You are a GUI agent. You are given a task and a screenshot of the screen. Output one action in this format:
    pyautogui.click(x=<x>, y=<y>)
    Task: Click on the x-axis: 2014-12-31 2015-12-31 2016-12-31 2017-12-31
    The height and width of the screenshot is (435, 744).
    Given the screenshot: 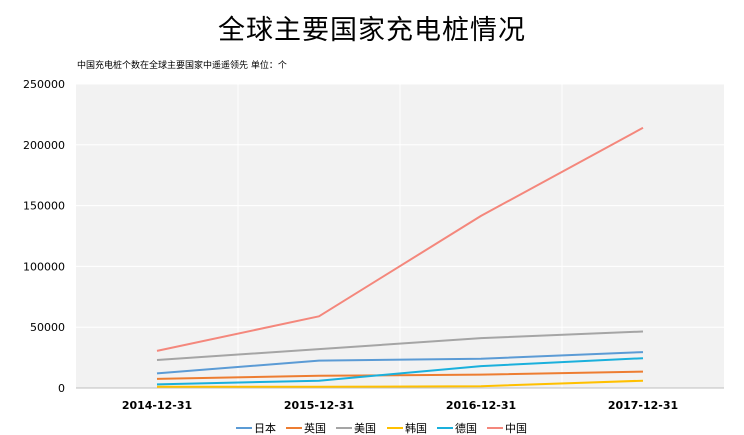 What is the action you would take?
    pyautogui.click(x=400, y=399)
    